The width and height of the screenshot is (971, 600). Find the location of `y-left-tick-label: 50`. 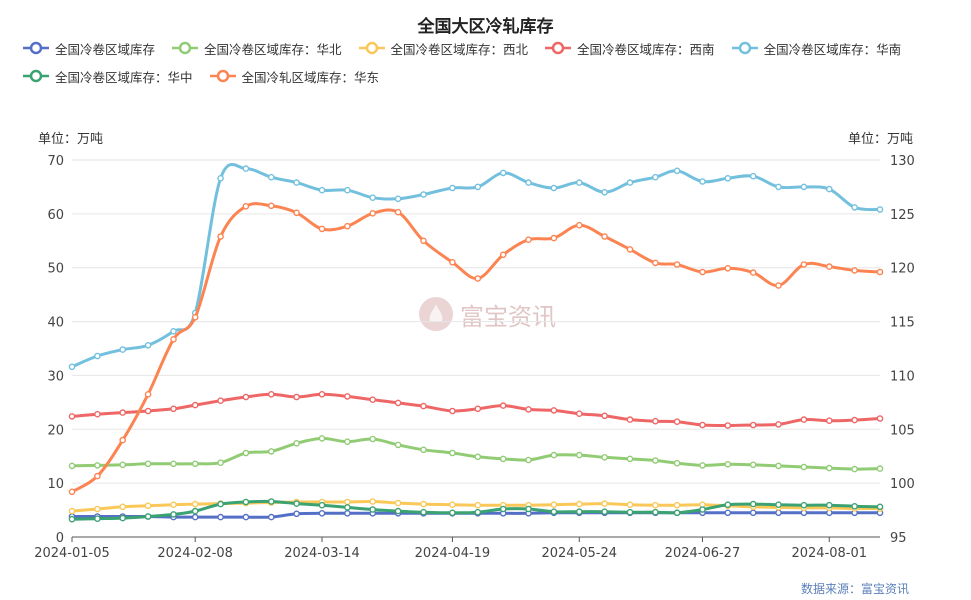

y-left-tick-label: 50 is located at coordinates (55, 269).